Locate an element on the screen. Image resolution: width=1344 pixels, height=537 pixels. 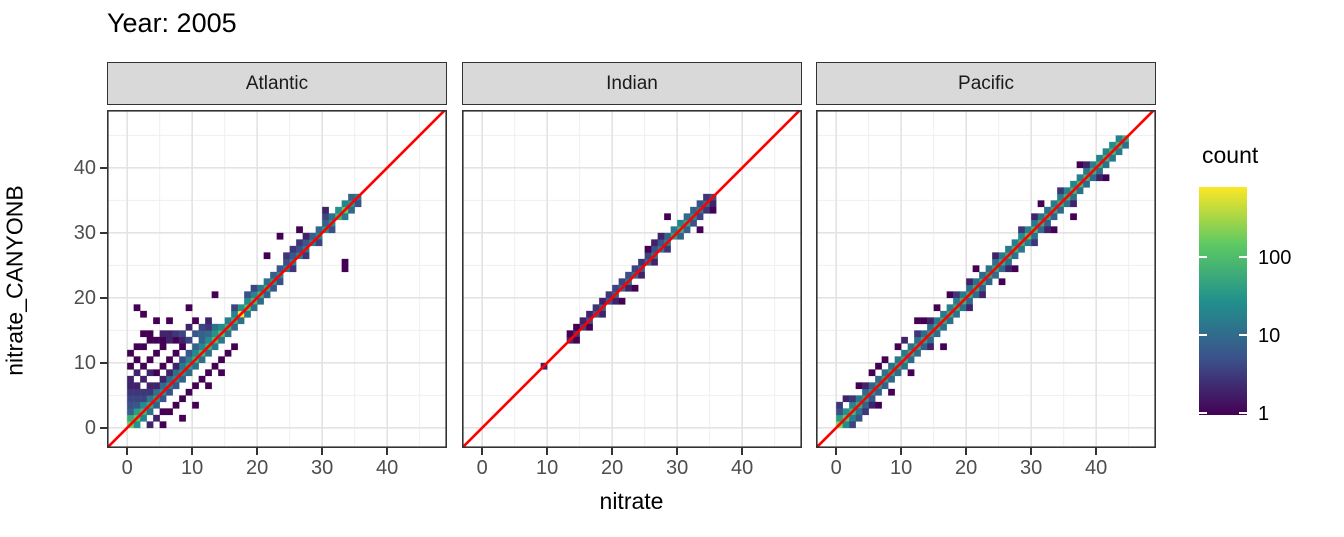
y-tick-label: 30 is located at coordinates (84, 232).